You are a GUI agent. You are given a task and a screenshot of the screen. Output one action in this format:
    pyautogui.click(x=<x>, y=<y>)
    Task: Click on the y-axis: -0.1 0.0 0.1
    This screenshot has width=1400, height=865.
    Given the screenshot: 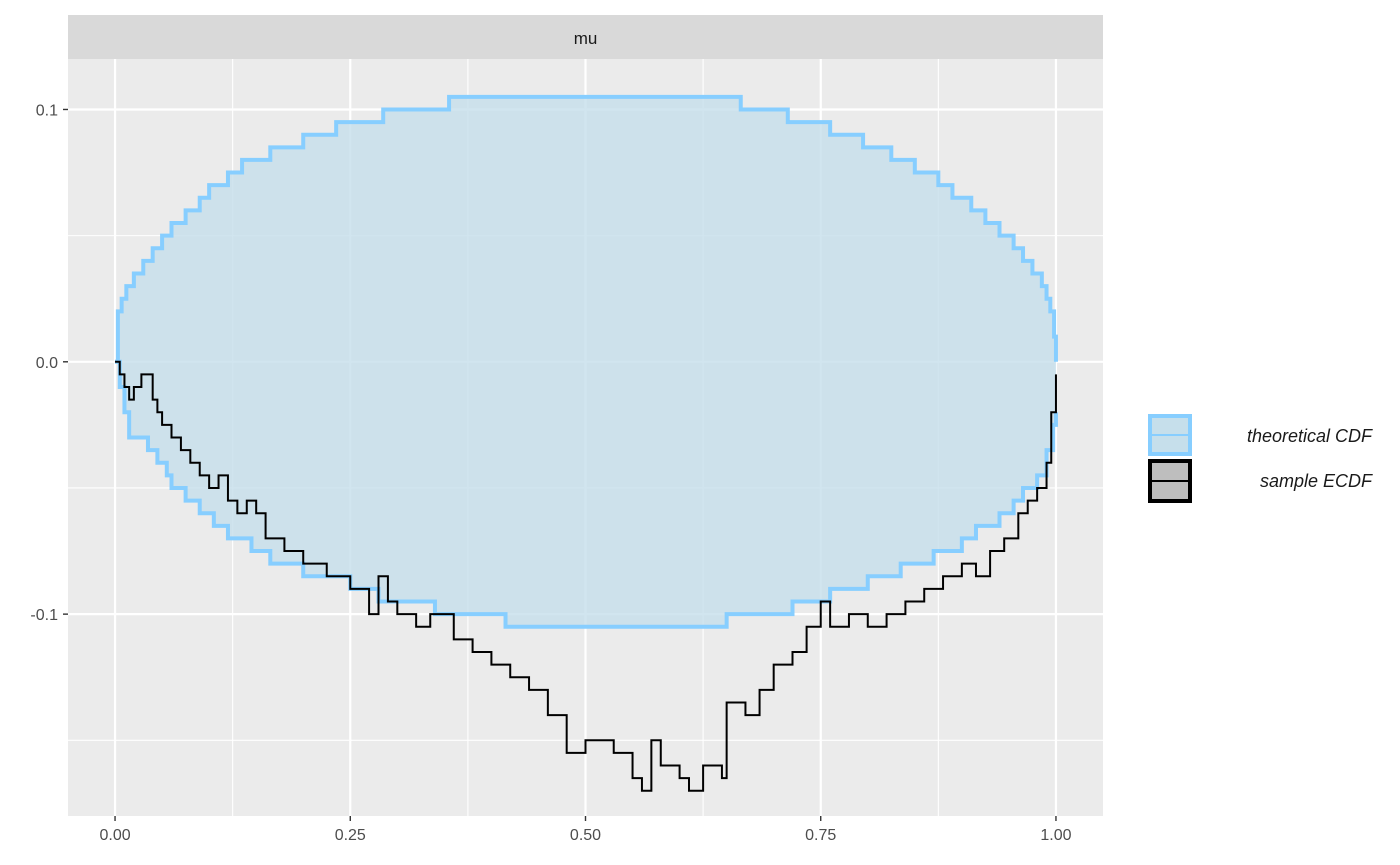 What is the action you would take?
    pyautogui.click(x=49, y=363)
    